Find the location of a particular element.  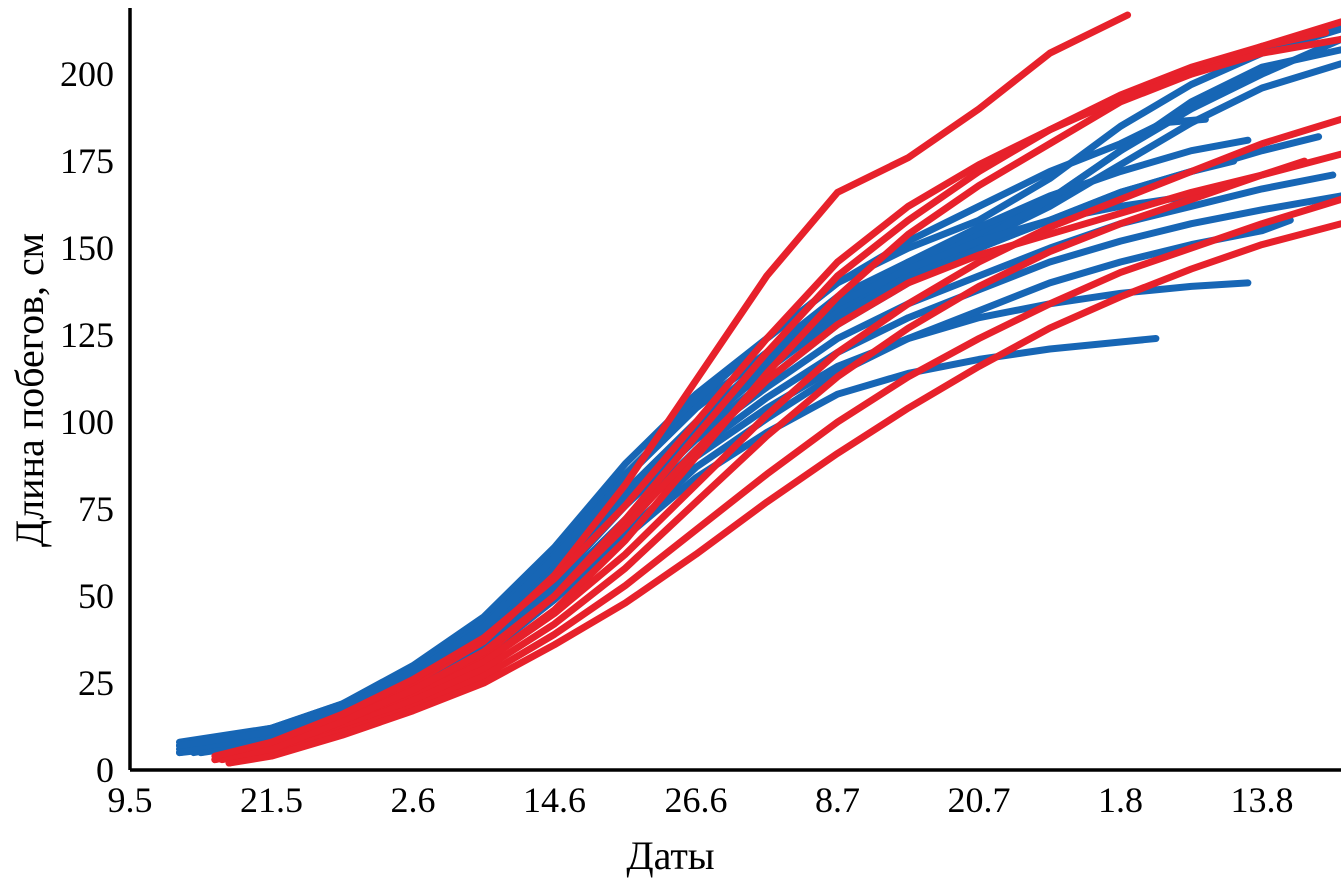

x-tick-label: 8.7 is located at coordinates (837, 800).